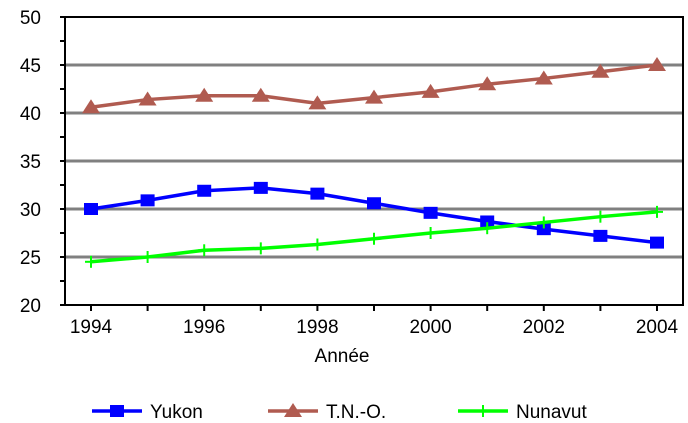 This screenshot has height=423, width=688. I want to click on legend-marker-nunavut, so click(483, 411).